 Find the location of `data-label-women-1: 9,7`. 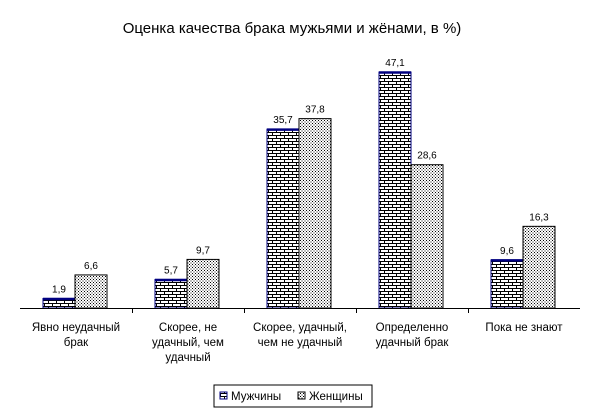

data-label-women-1: 9,7 is located at coordinates (203, 250).